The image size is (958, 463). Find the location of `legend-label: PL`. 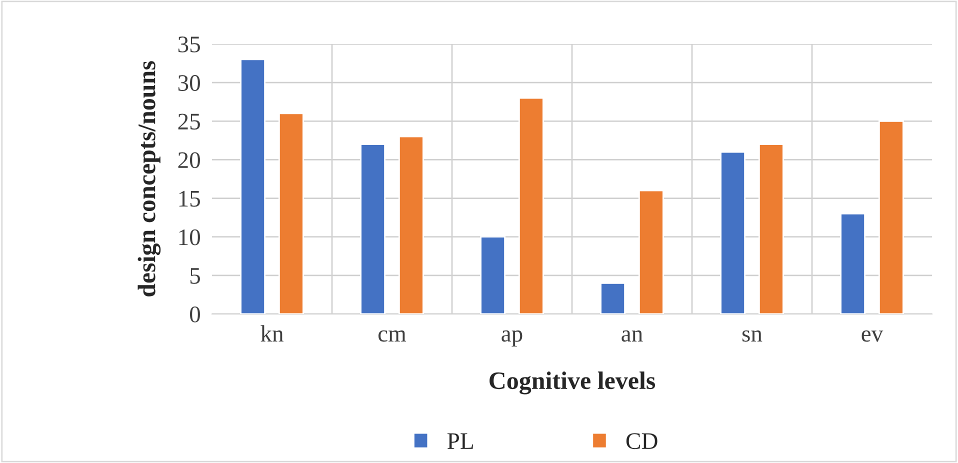

legend-label: PL is located at coordinates (460, 441).